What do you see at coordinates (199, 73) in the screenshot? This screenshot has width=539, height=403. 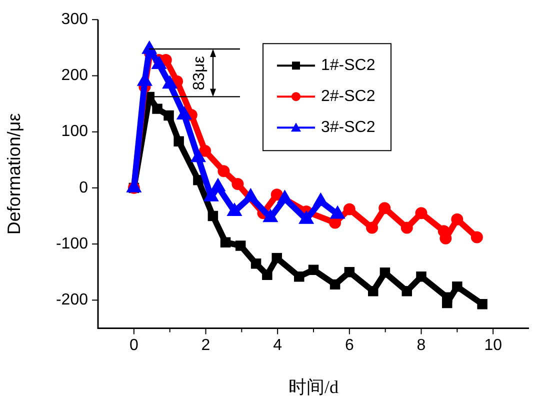 I see `annotation: 83με` at bounding box center [199, 73].